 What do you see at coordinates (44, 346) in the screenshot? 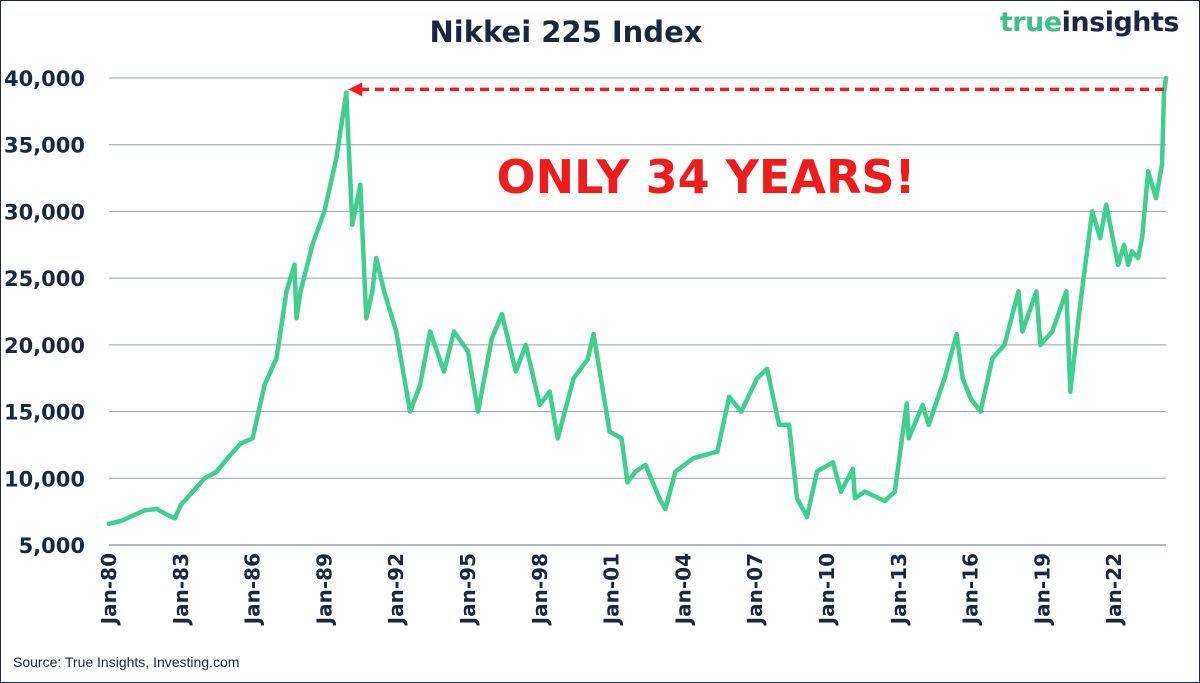
I see `y-tick-label: 20,000` at bounding box center [44, 346].